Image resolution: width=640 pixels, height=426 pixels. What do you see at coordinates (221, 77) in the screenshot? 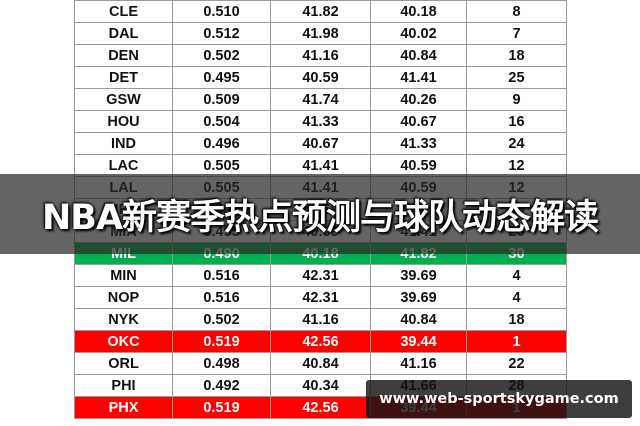
I see `win-pct-cell: 0.495` at bounding box center [221, 77].